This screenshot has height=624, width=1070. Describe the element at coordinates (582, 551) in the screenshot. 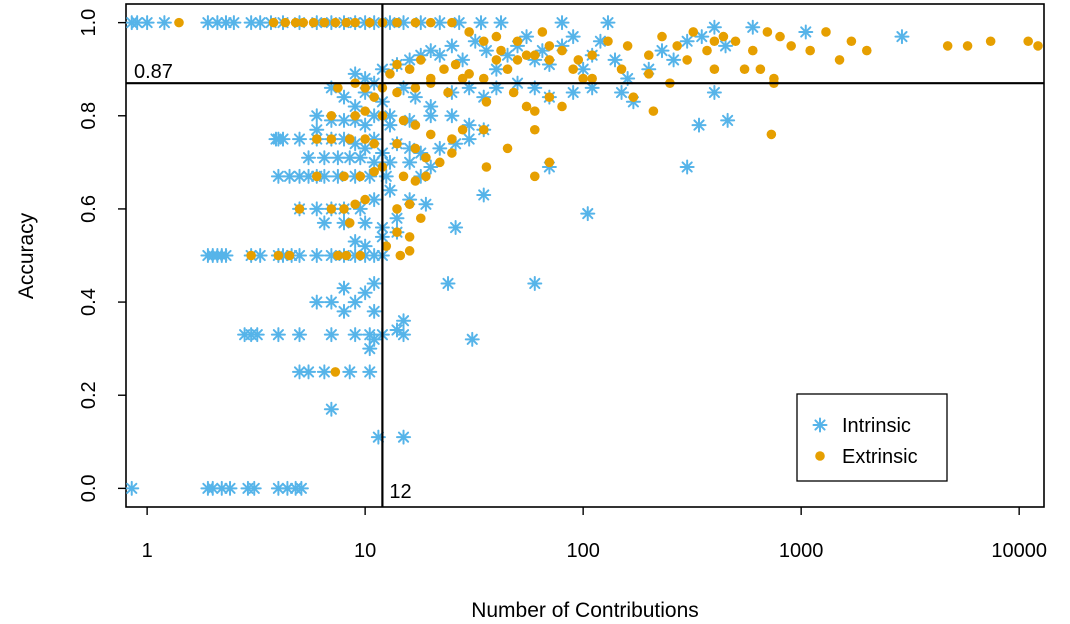

I see `x-tick-label: 100` at that location.